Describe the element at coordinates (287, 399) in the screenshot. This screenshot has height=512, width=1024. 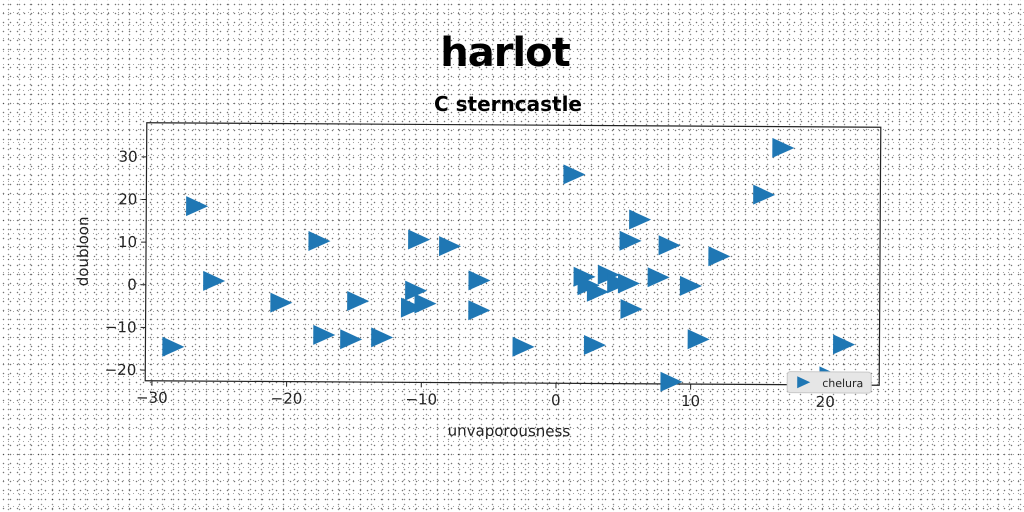
I see `x-tick-label: −20` at that location.